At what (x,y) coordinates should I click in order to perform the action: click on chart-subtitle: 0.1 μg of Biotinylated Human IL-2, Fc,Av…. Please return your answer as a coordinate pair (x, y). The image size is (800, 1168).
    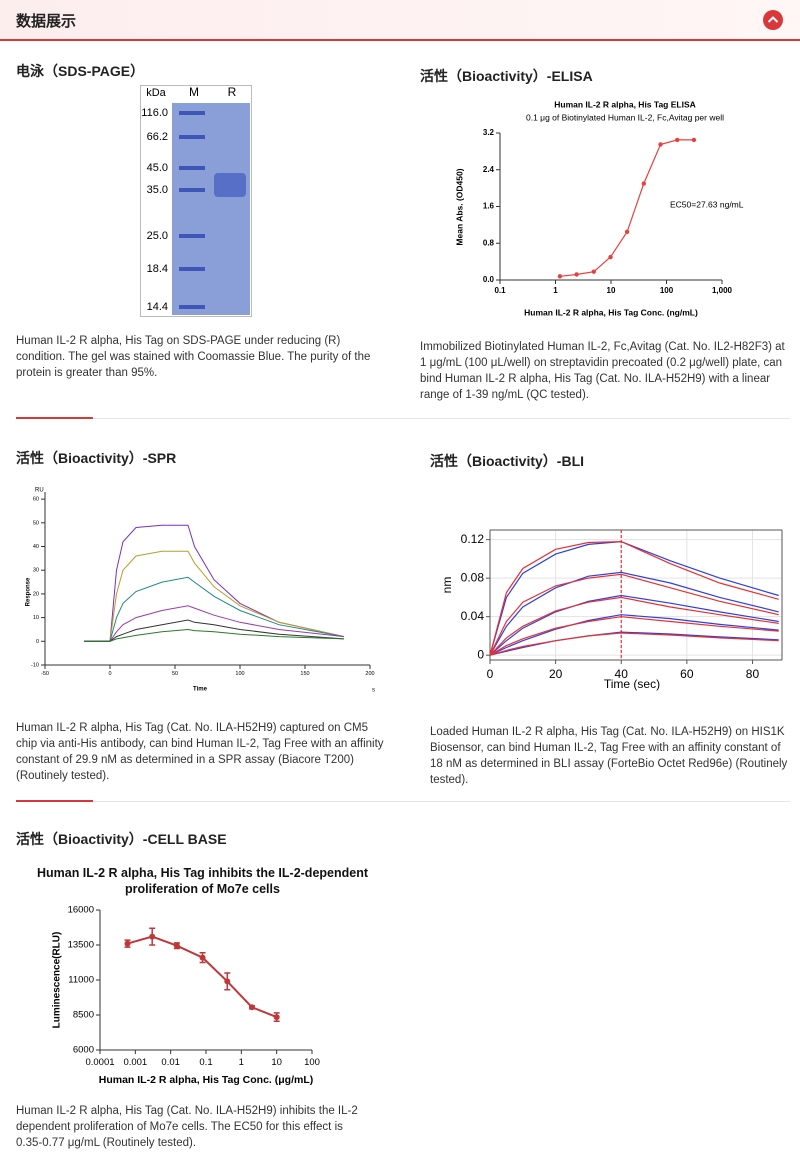
    Looking at the image, I should click on (625, 117).